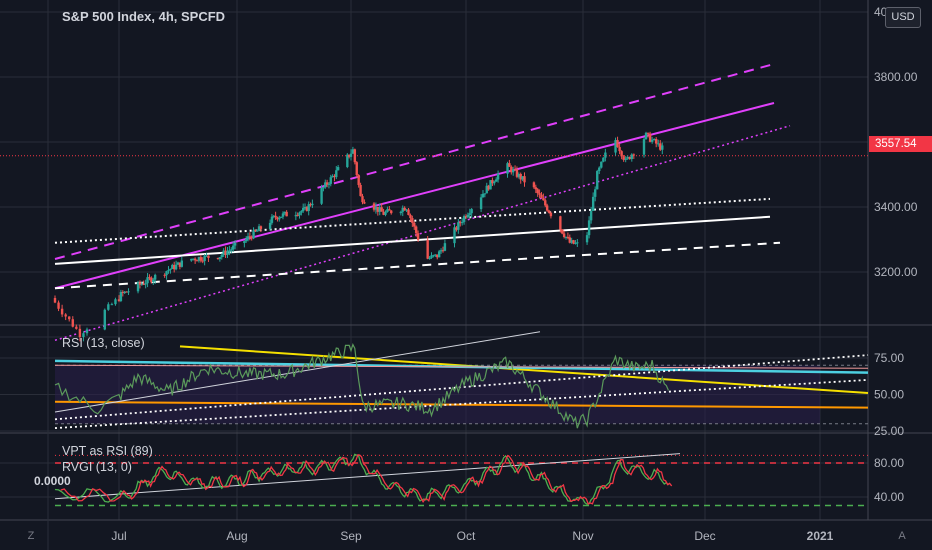  I want to click on date-tick-label-6: 2021, so click(820, 536).